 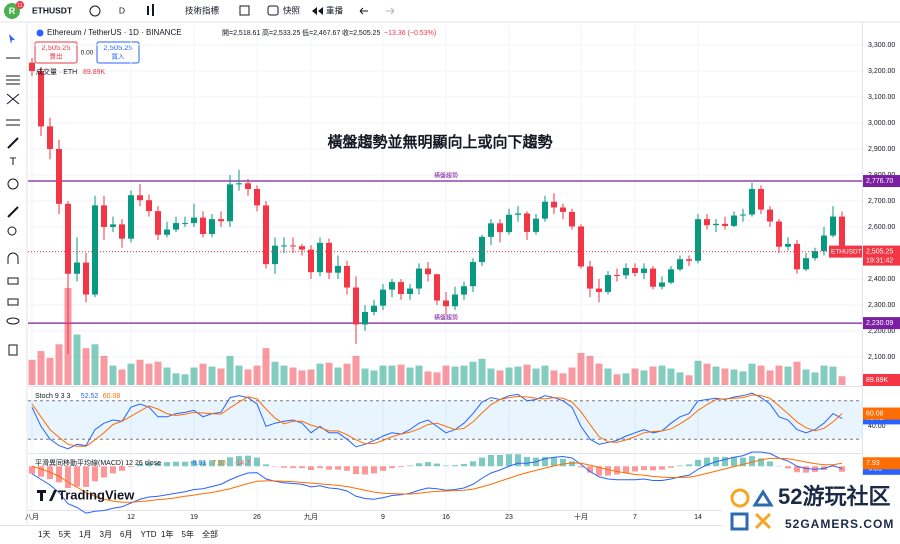 What do you see at coordinates (811, 509) in the screenshot?
I see `watermark: 52游玩社区 52GAMERS.COM` at bounding box center [811, 509].